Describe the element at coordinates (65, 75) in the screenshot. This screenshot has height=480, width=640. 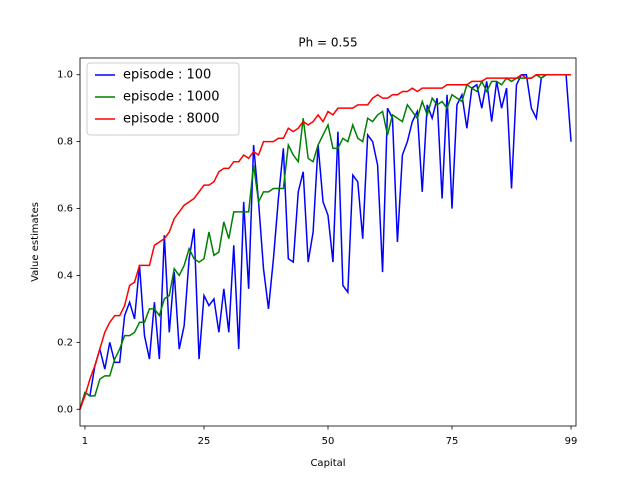
I see `y-tick-label: 1.0` at that location.